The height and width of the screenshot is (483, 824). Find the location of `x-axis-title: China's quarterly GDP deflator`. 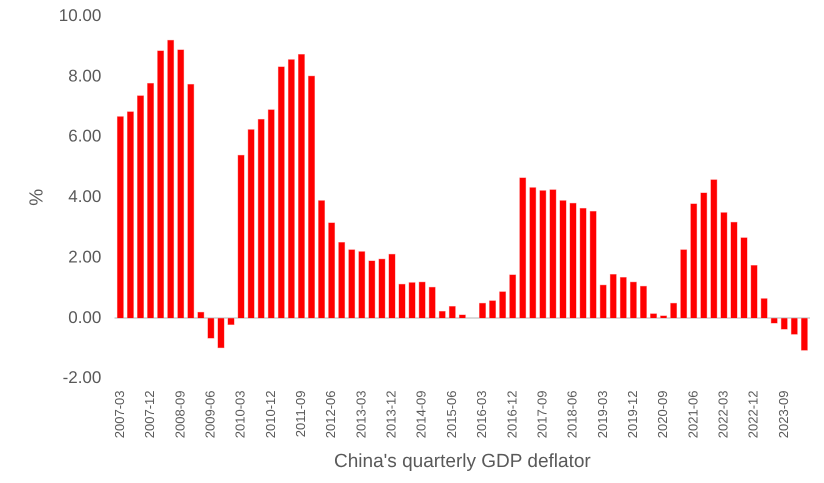

x-axis-title: China's quarterly GDP deflator is located at coordinates (463, 461).